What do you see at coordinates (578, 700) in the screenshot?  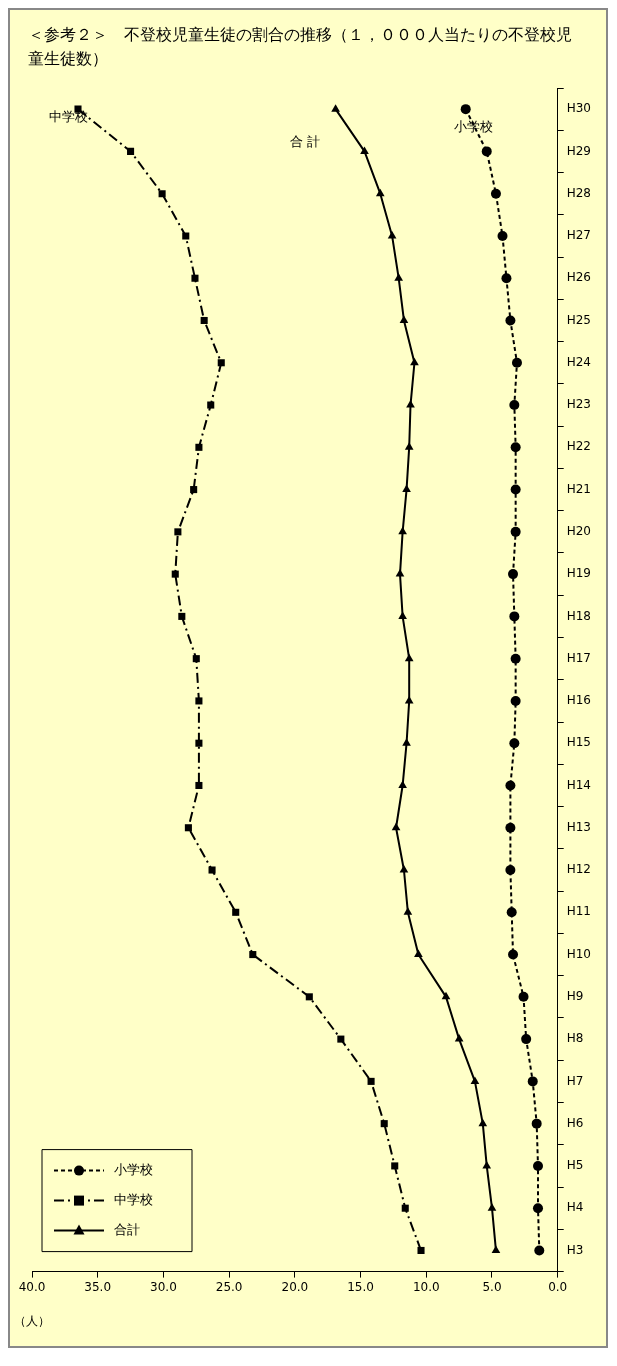 I see `y-tick-label: H16` at bounding box center [578, 700].